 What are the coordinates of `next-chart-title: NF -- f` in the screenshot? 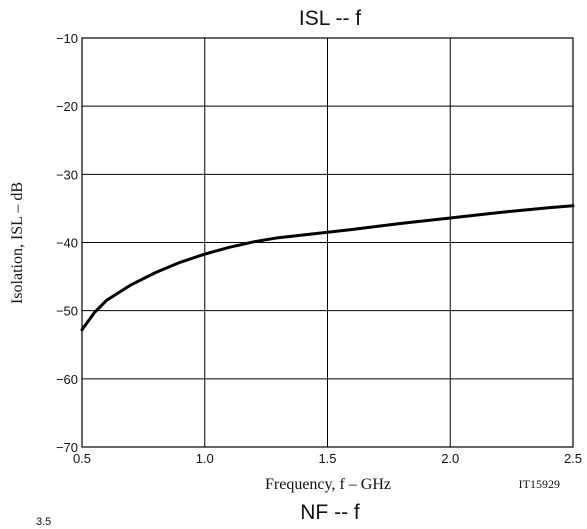 It's located at (330, 512).